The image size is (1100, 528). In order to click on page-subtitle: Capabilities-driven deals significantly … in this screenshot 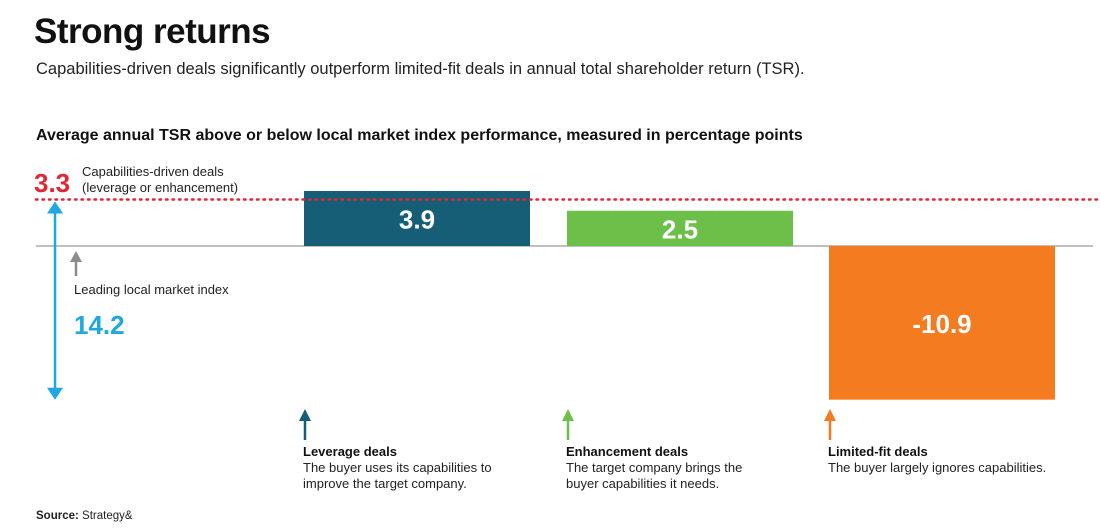, I will do `click(420, 69)`.